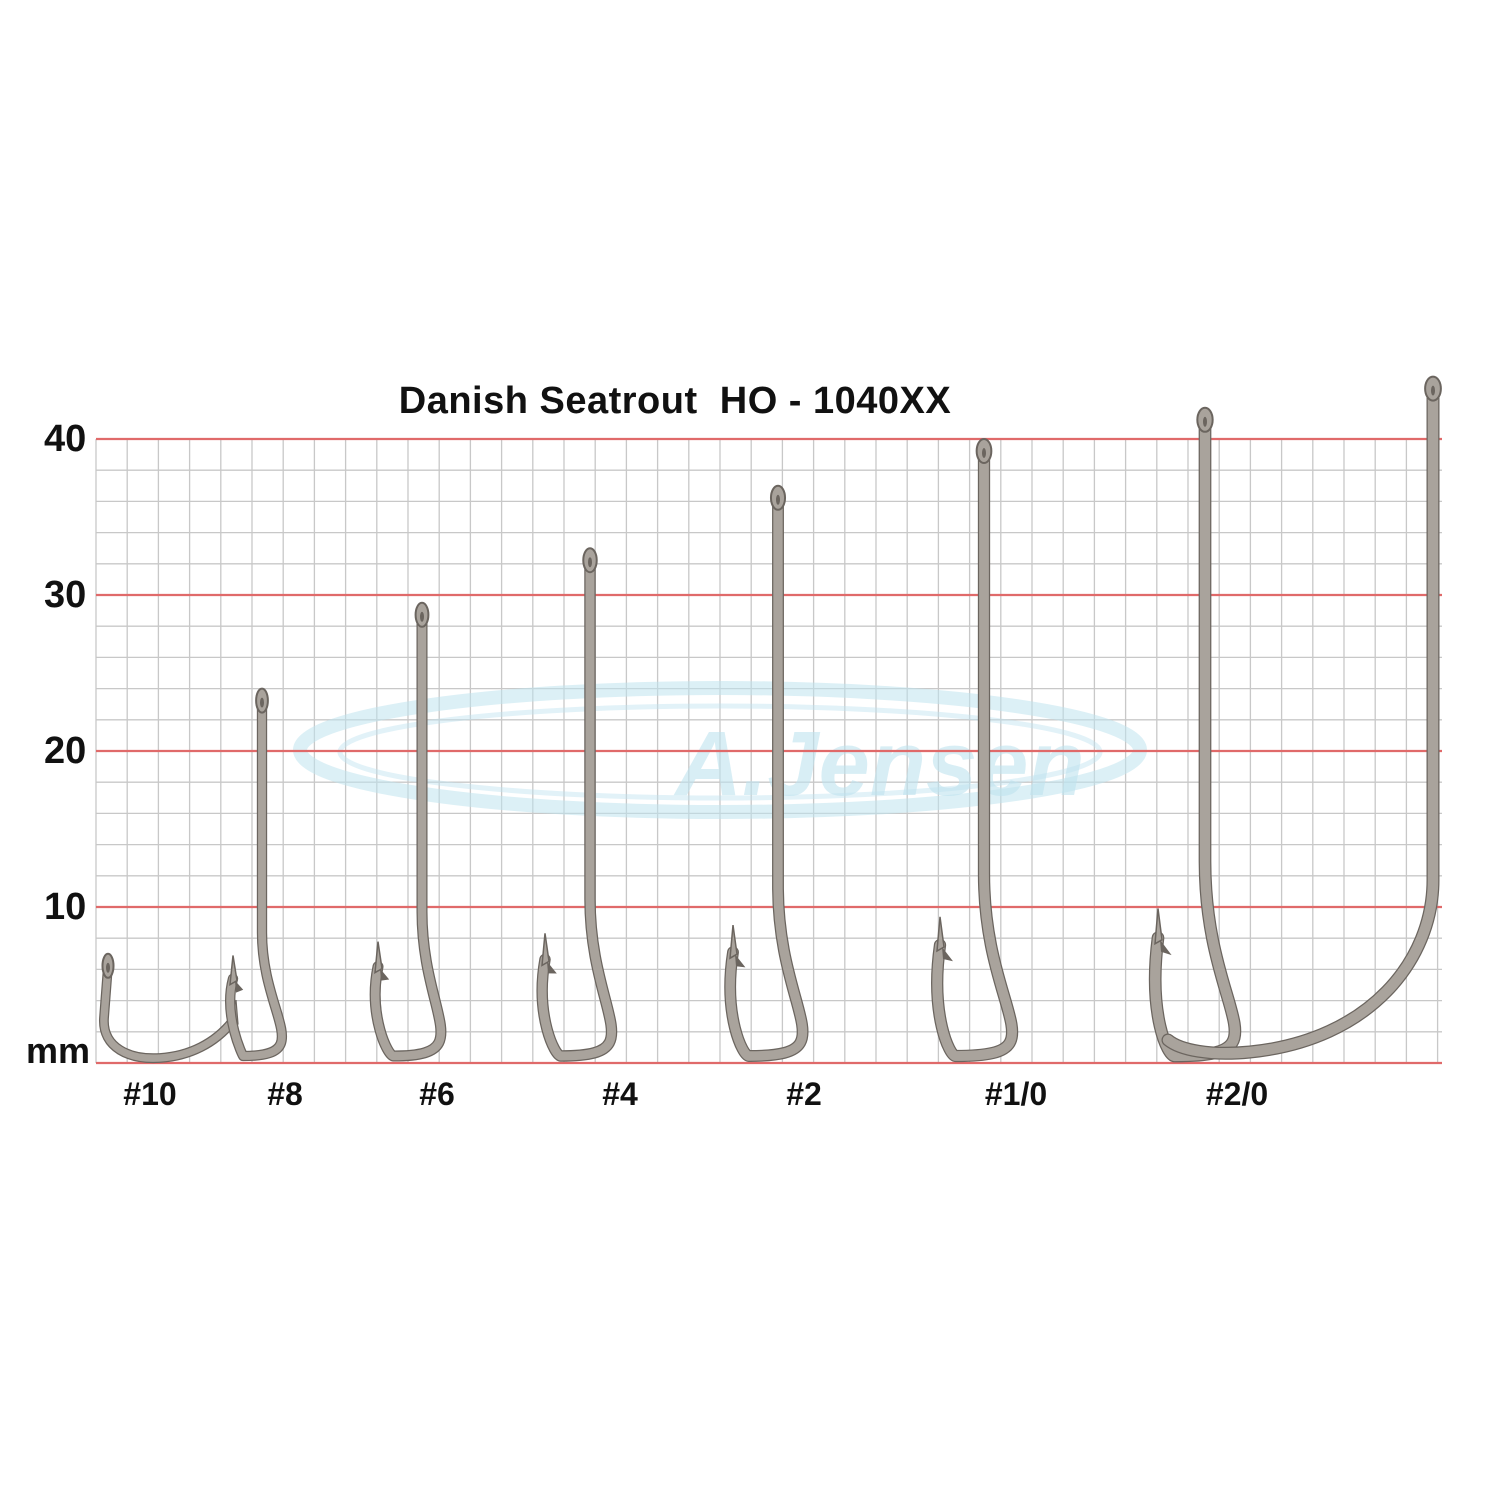 This screenshot has height=1505, width=1500. Describe the element at coordinates (65, 907) in the screenshot. I see `y-tick-label-10: 10` at that location.